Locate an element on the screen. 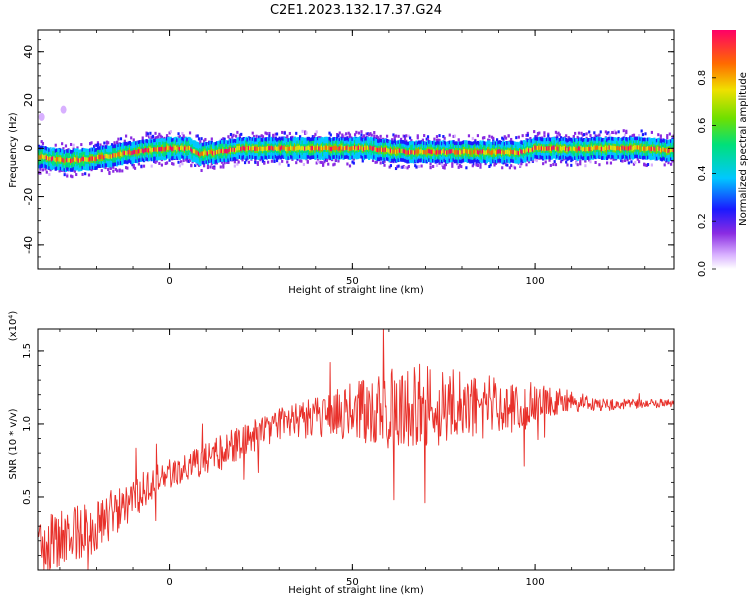 This screenshot has width=750, height=600. figure-title: C2E1.2023.132.17.37.G24 is located at coordinates (356, 10).